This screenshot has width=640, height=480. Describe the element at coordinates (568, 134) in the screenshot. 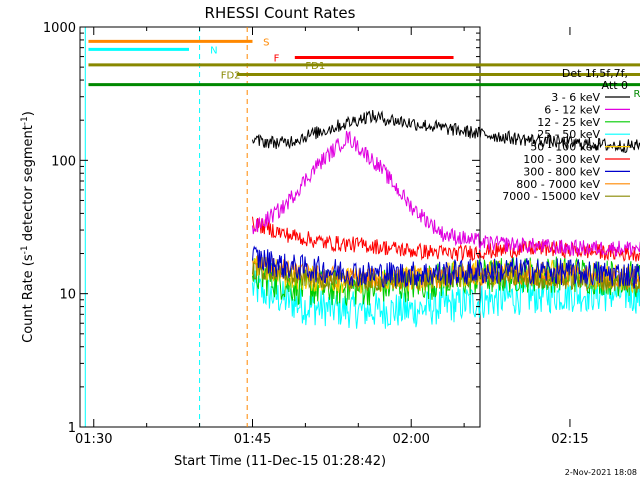

I see `legend-label-3: 25 - 50 keV` at that location.